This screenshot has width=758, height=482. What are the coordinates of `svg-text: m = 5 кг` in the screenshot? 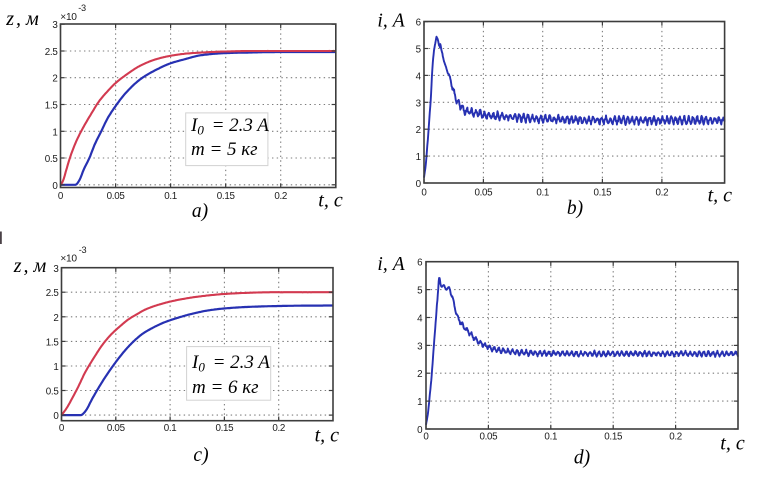 It's located at (224, 149).